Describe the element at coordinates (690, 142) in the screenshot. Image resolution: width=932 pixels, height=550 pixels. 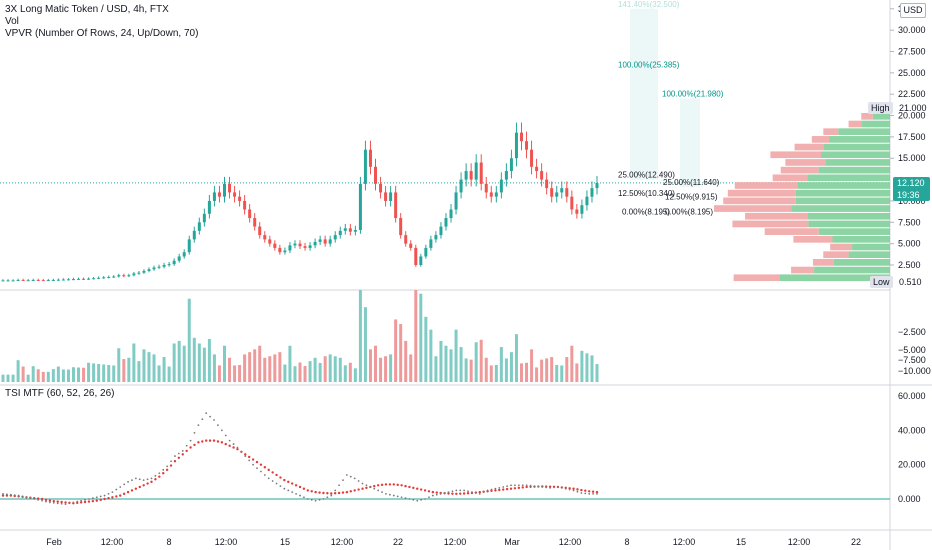
I see `fib-zone` at that location.